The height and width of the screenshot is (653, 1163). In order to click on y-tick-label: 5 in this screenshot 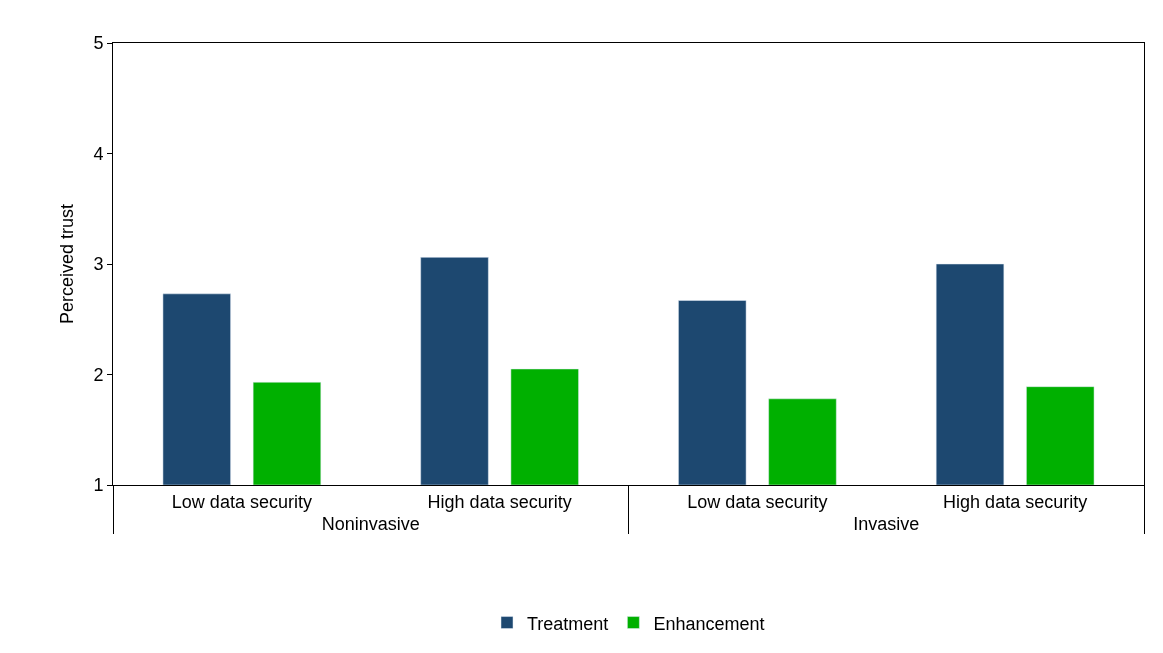, I will do `click(98, 43)`.